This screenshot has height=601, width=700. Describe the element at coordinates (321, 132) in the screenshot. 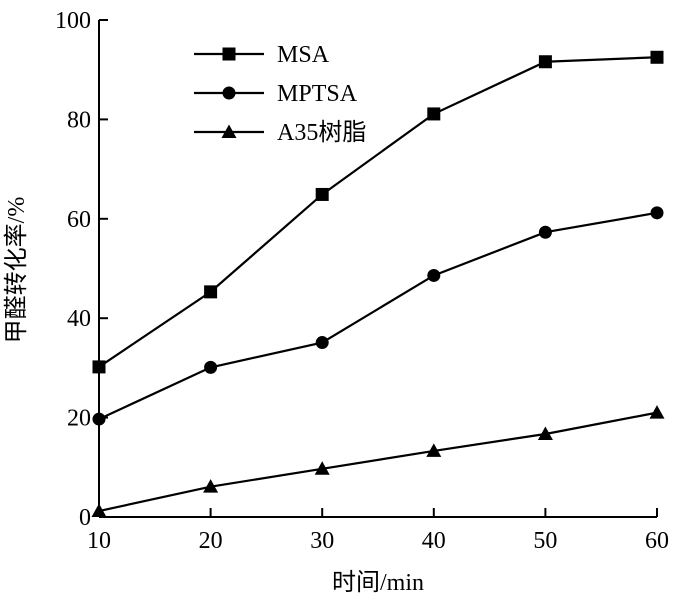

I see `legend-label: A35树脂` at that location.